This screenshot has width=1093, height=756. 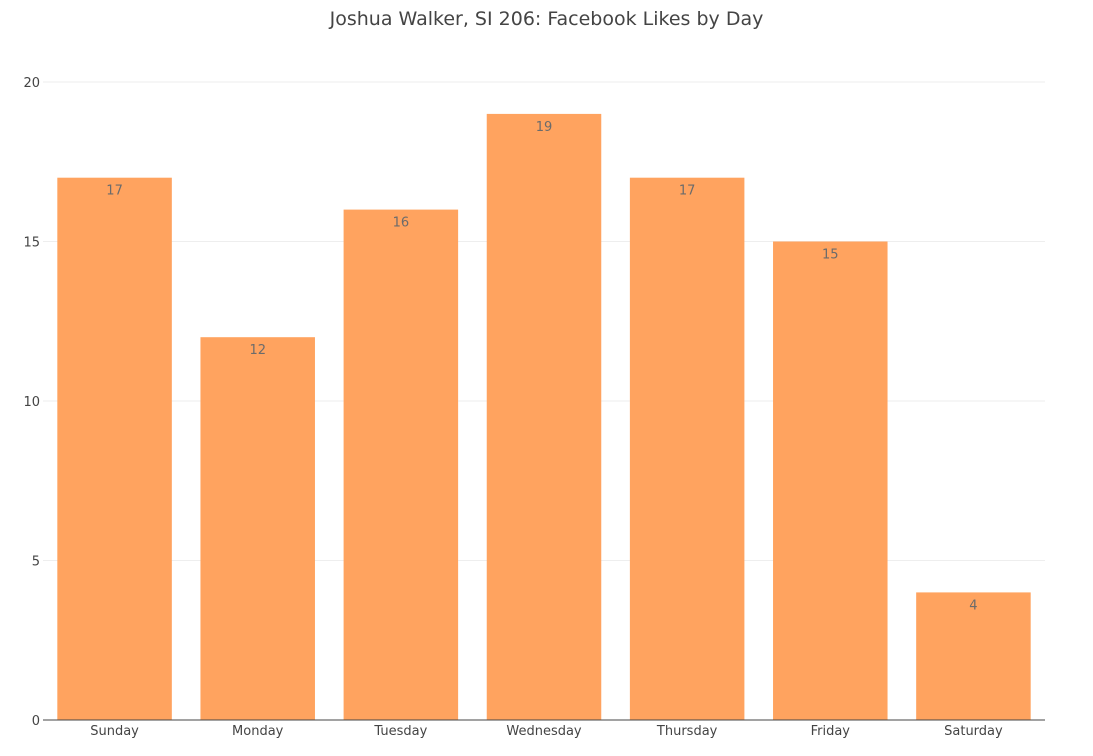 What do you see at coordinates (31, 243) in the screenshot?
I see `y-tick-label: 15` at bounding box center [31, 243].